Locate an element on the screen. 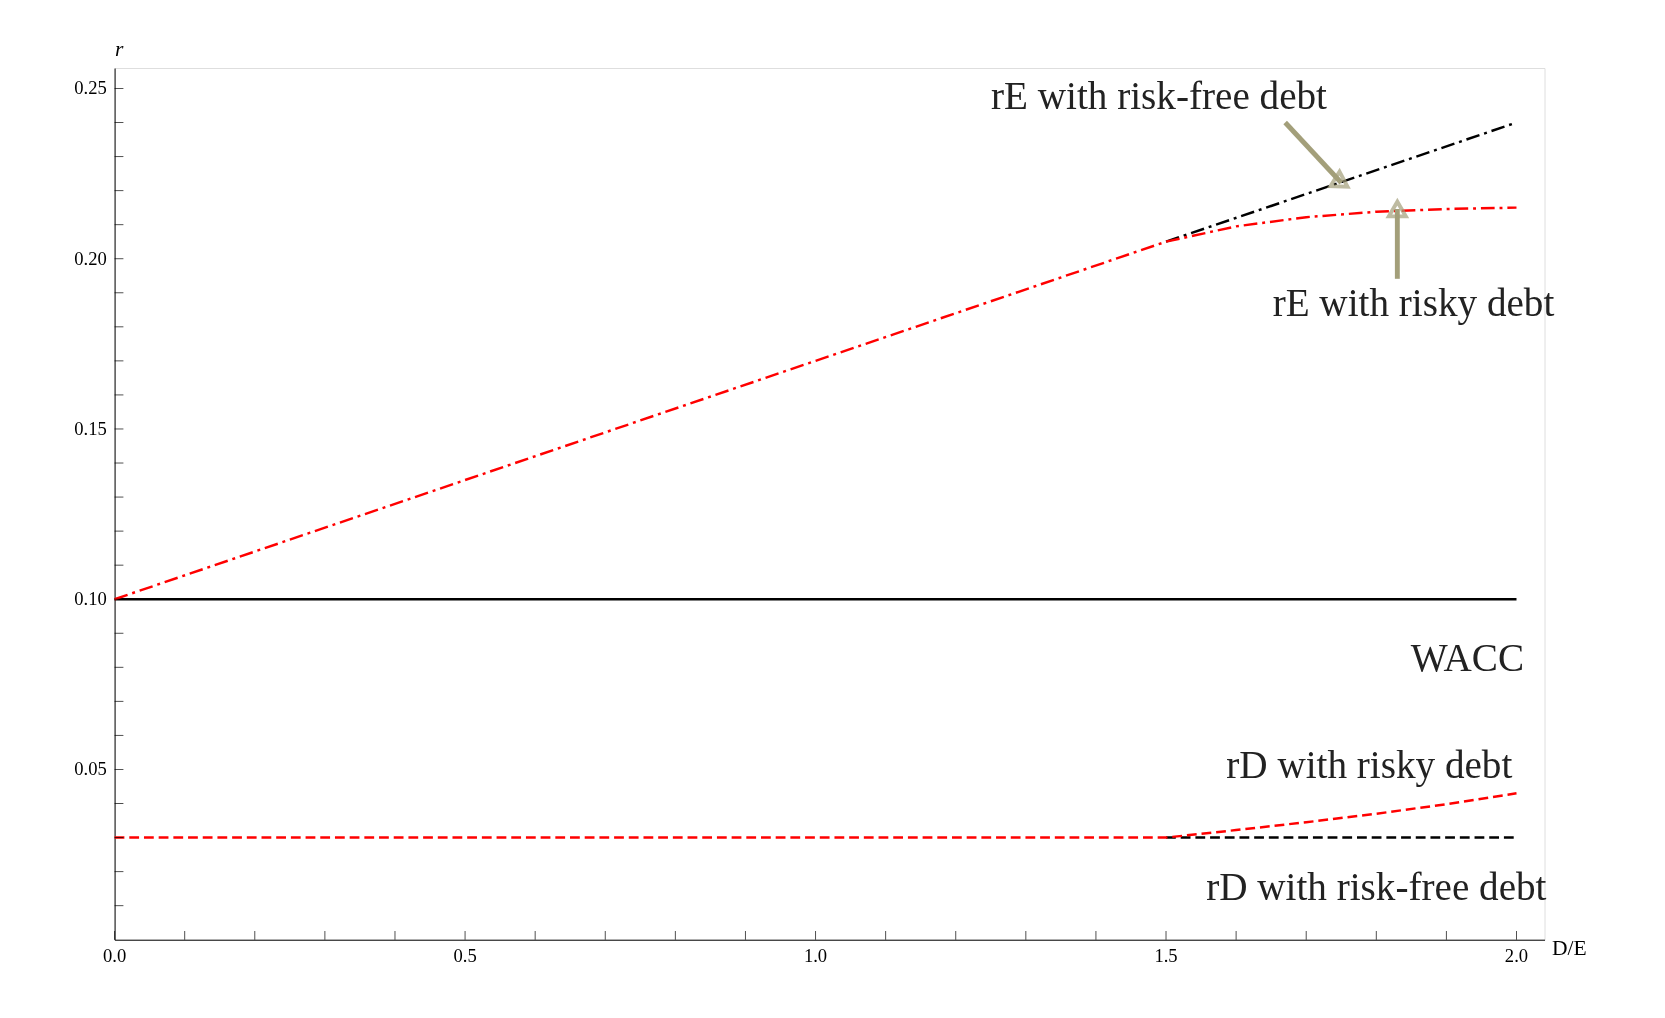 Image resolution: width=1665 pixels, height=1018 pixels. y-tick-label: 0.25 is located at coordinates (90, 88).